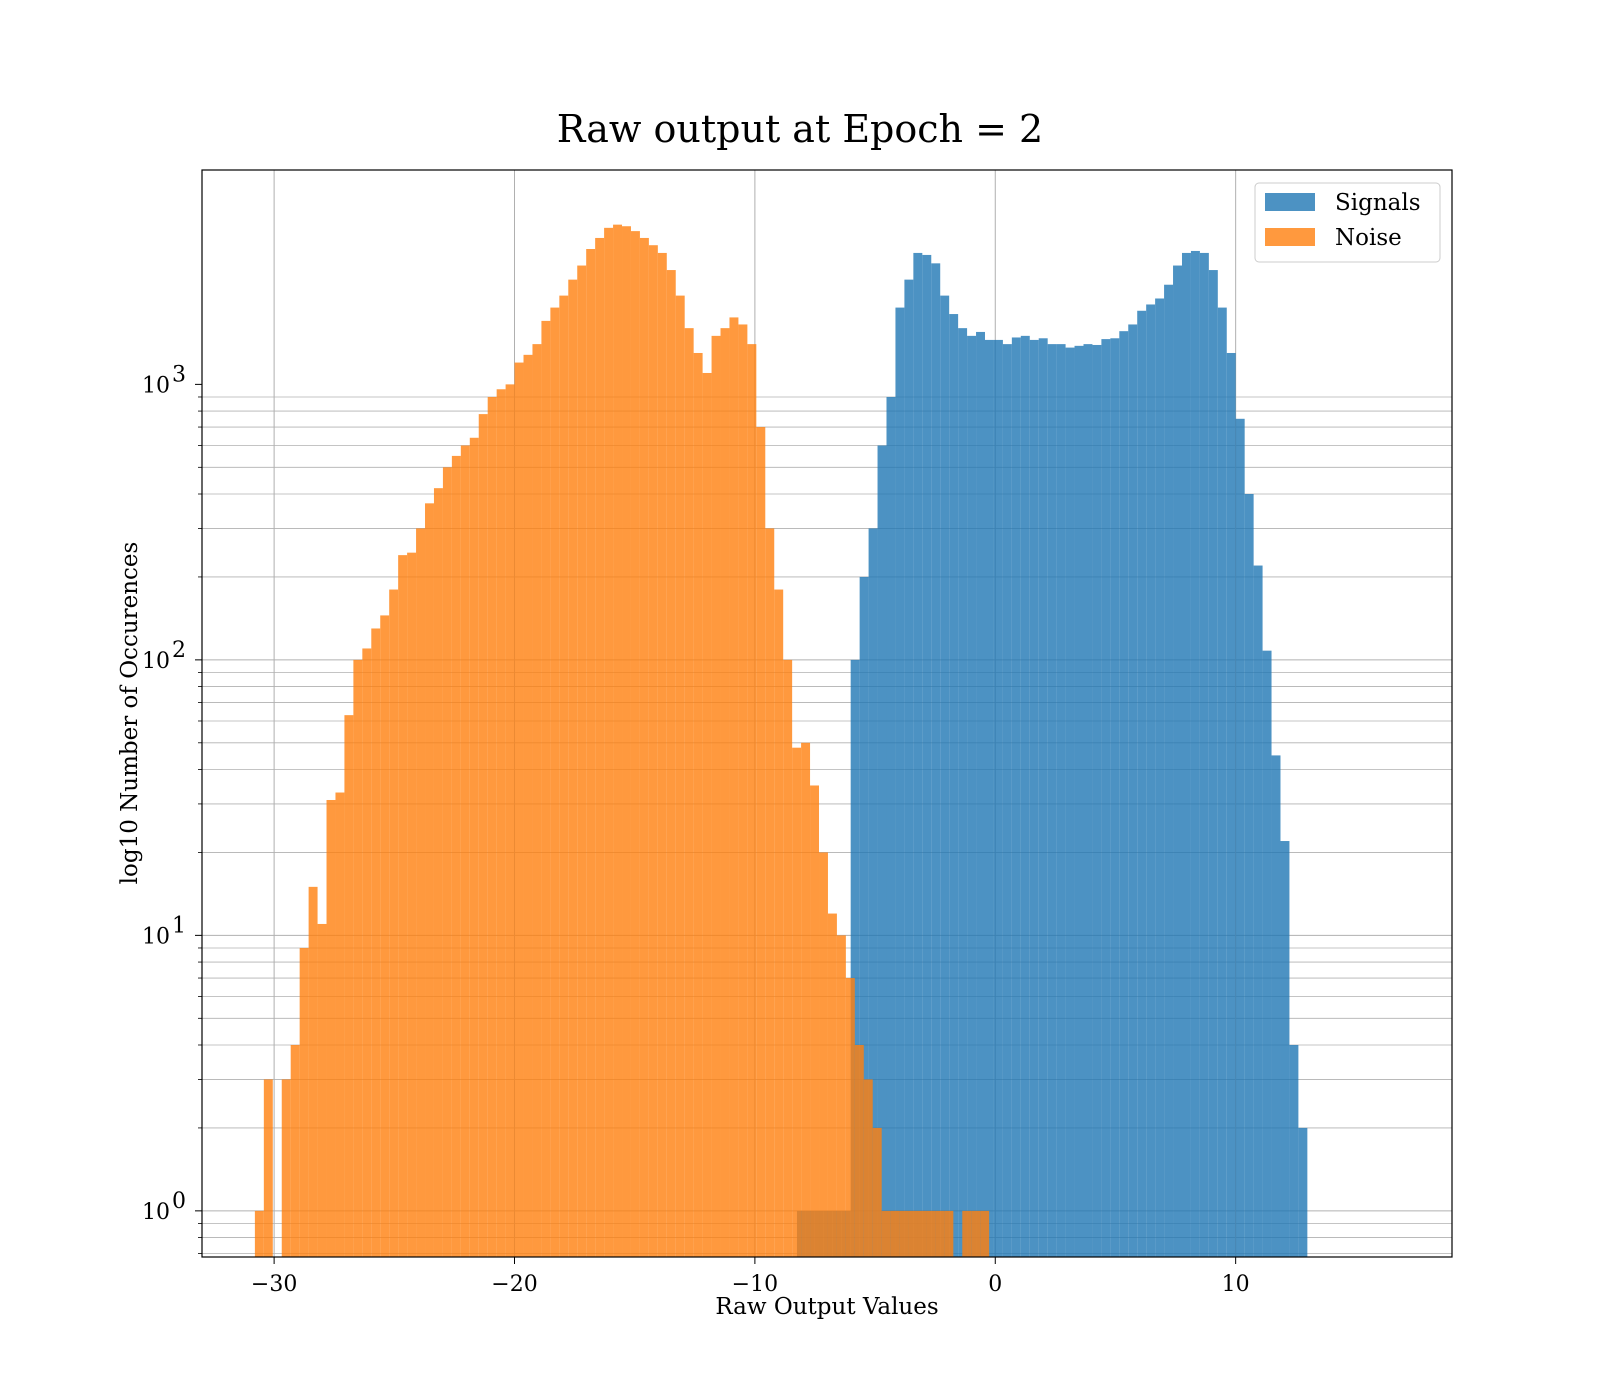  Describe the element at coordinates (1347, 222) in the screenshot. I see `legend: Signals Noise` at that location.